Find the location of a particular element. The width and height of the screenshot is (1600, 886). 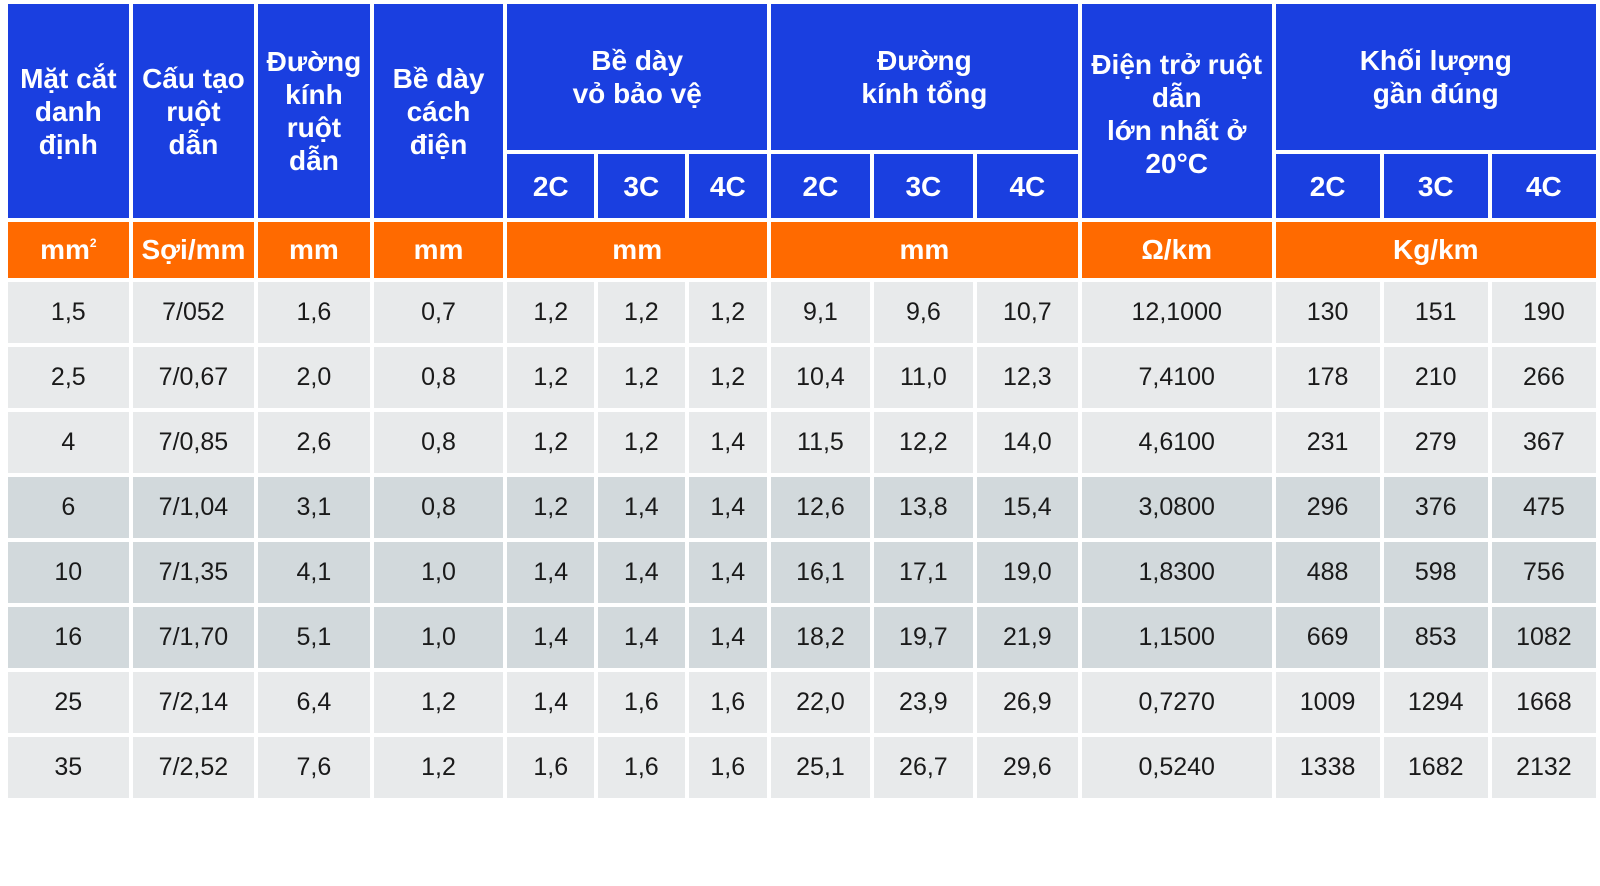

table-cell: 853 is located at coordinates (1435, 639).